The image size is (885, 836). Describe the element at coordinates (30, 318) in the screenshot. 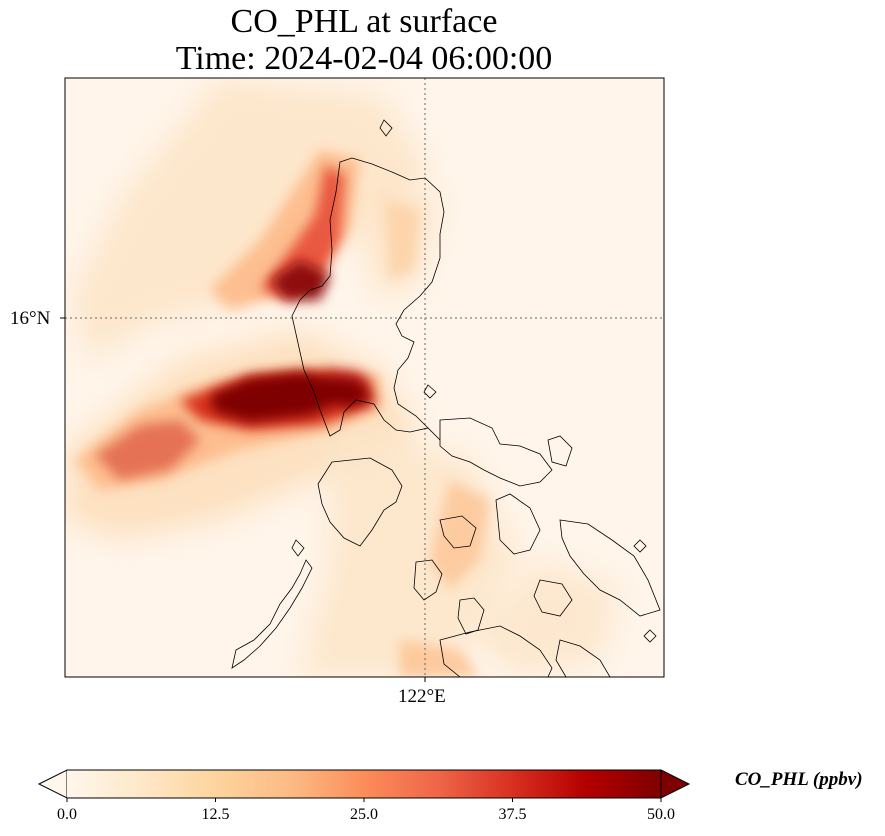

I see `lat-tick-label: 16°N` at that location.